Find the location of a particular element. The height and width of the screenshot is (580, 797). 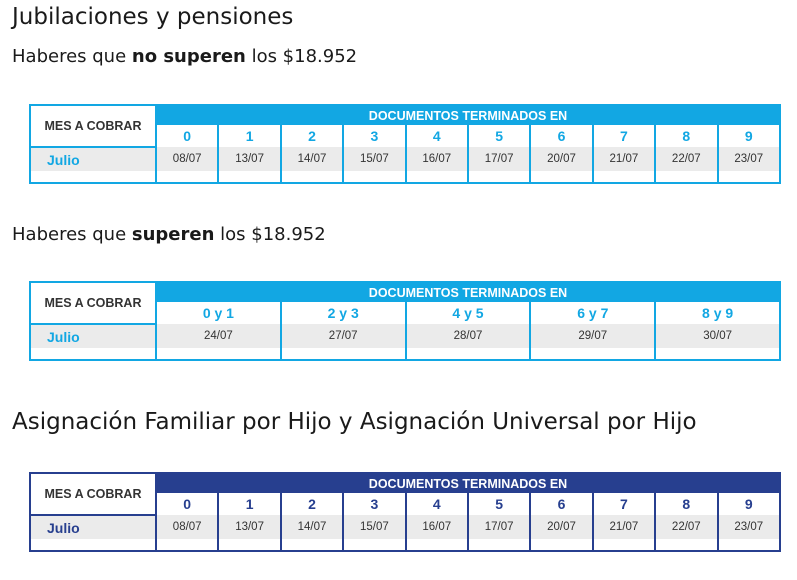

payment-date: 30/07 is located at coordinates (717, 336).